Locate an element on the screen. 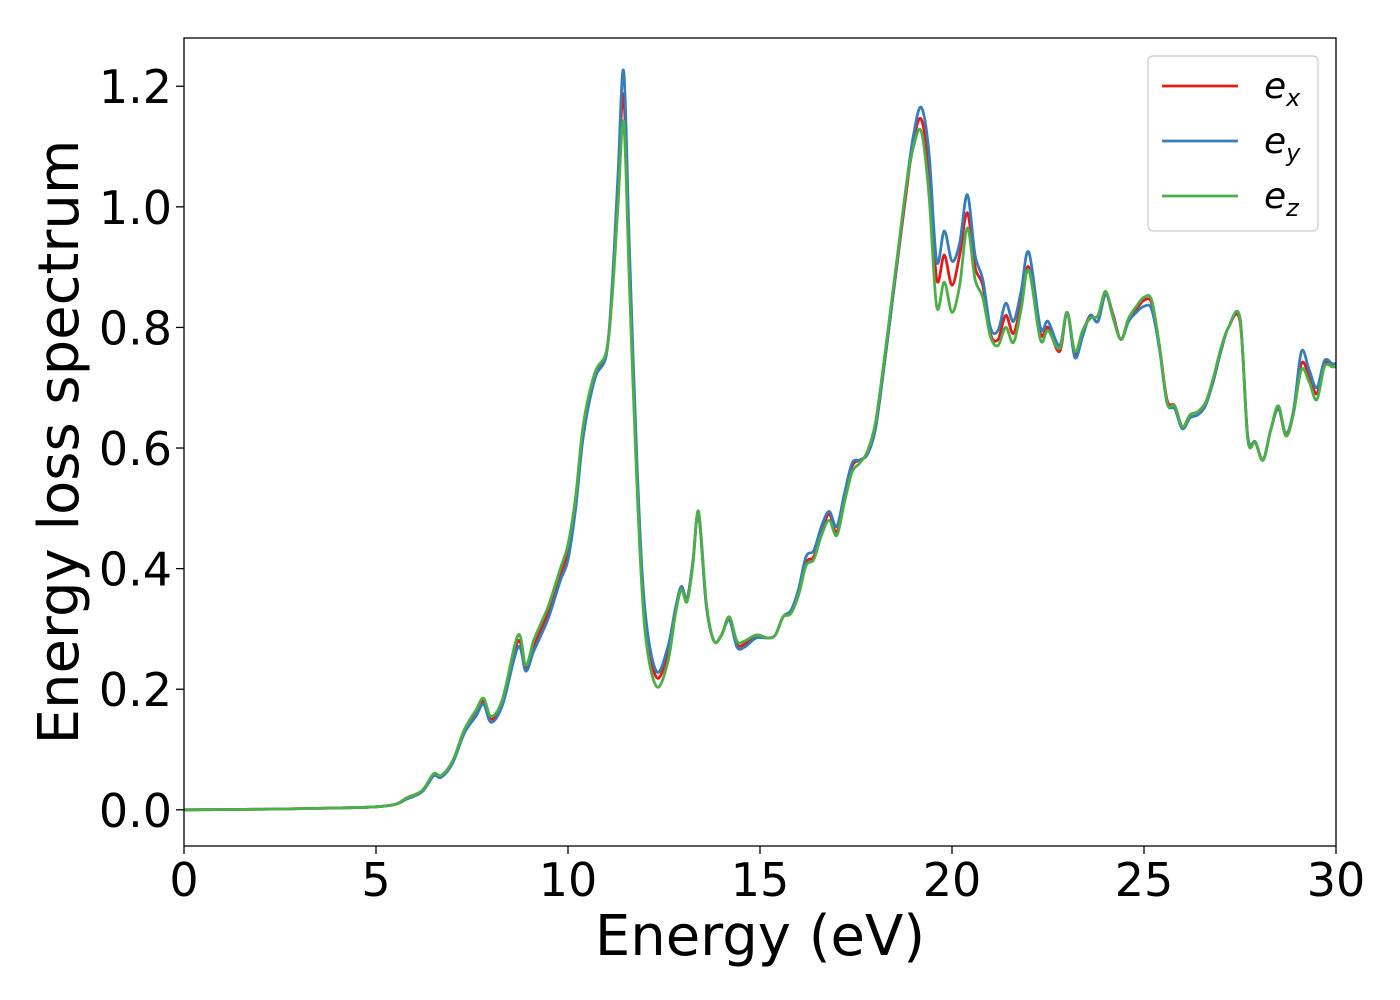 This screenshot has height=1000, width=1400. y-tick-label: 0.4 is located at coordinates (135, 570).